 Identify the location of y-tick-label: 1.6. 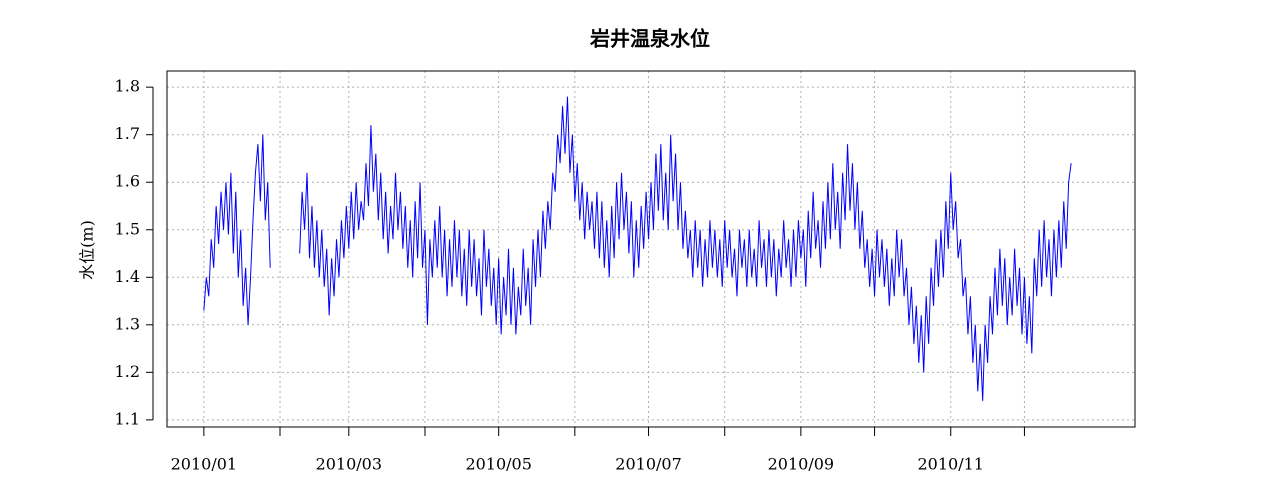
(127, 181).